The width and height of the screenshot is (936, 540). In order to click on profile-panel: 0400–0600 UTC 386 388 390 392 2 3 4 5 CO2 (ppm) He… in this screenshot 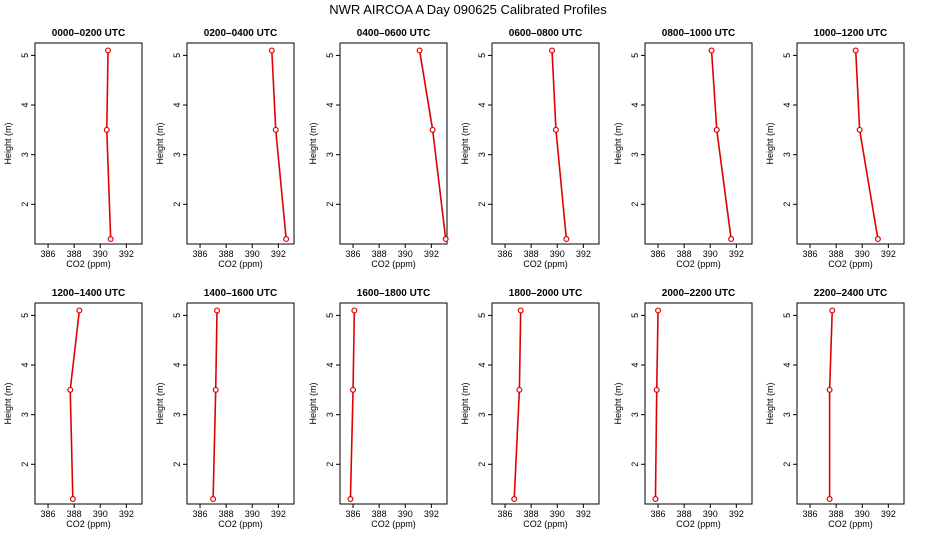, I will do `click(378, 148)`.